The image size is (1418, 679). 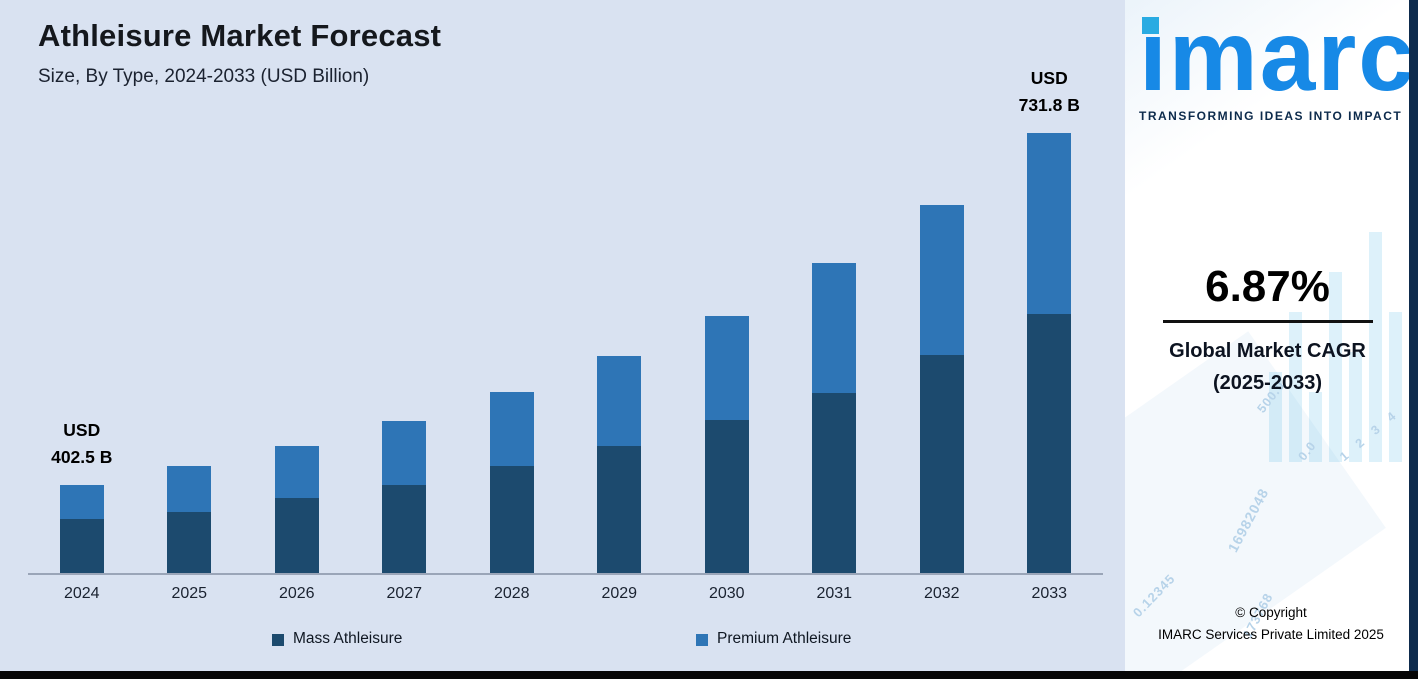 I want to click on bar-slot-2029, so click(x=620, y=344).